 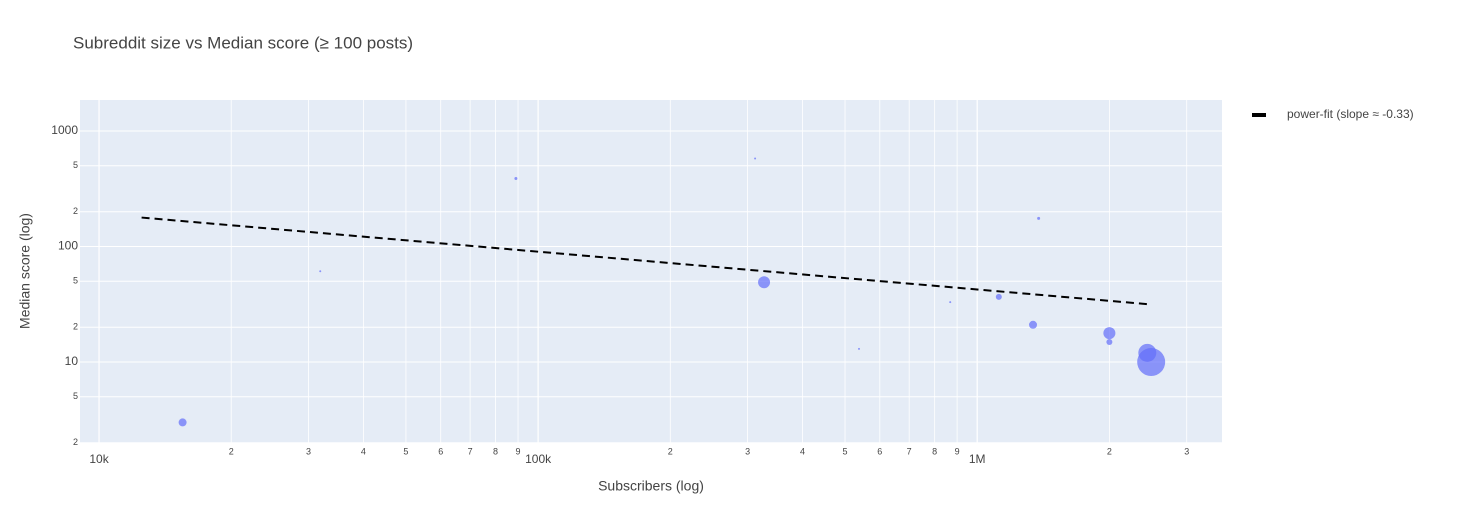 What do you see at coordinates (64, 130) in the screenshot?
I see `y-tick-label: 1000` at bounding box center [64, 130].